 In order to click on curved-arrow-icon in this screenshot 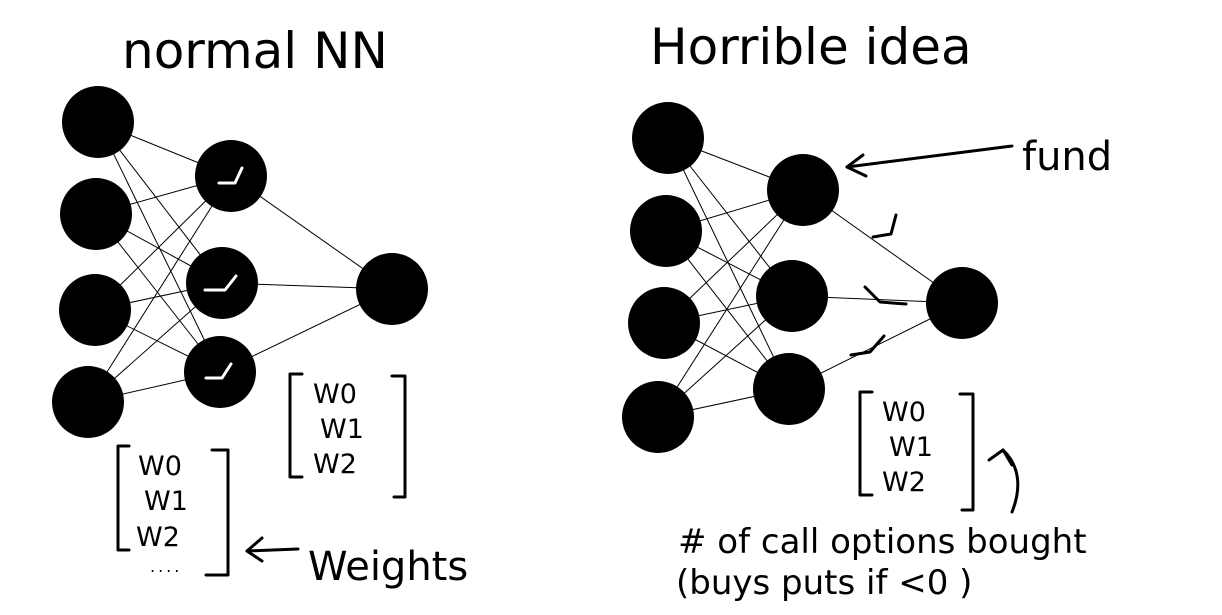, I will do `click(1010, 481)`.